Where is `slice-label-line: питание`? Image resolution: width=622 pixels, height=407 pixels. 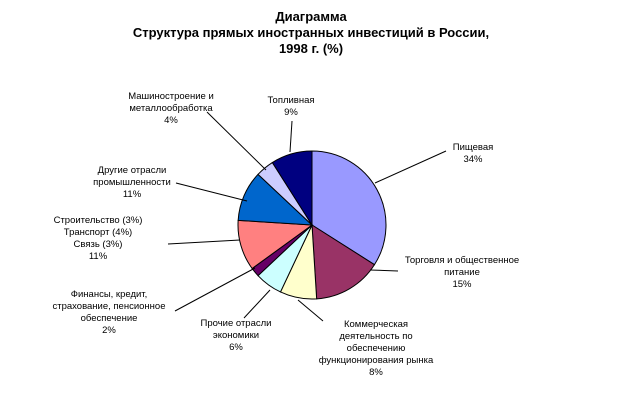 slice-label-line: питание is located at coordinates (462, 272).